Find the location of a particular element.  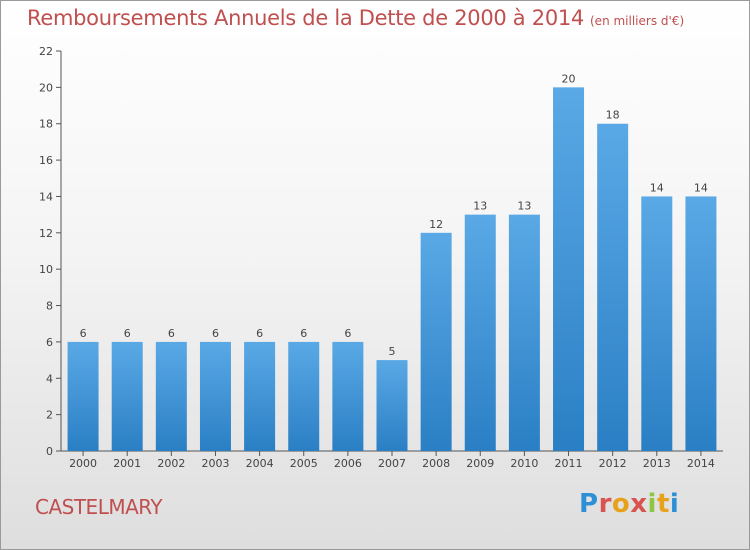

data-label-2005: 6 is located at coordinates (303, 333).